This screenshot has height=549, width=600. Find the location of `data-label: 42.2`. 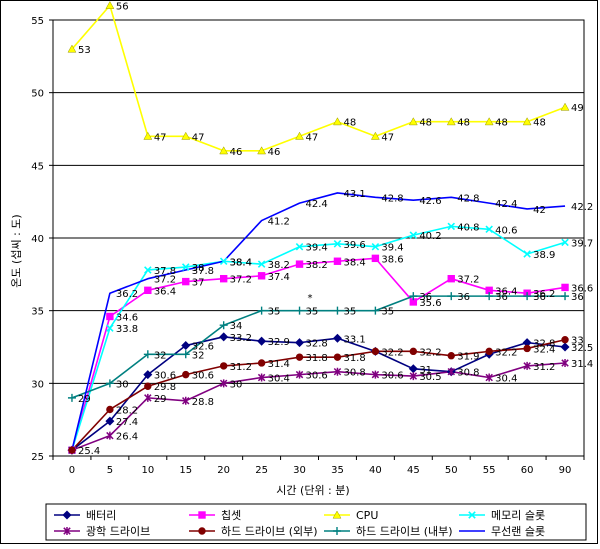

data-label: 42.2 is located at coordinates (582, 207).